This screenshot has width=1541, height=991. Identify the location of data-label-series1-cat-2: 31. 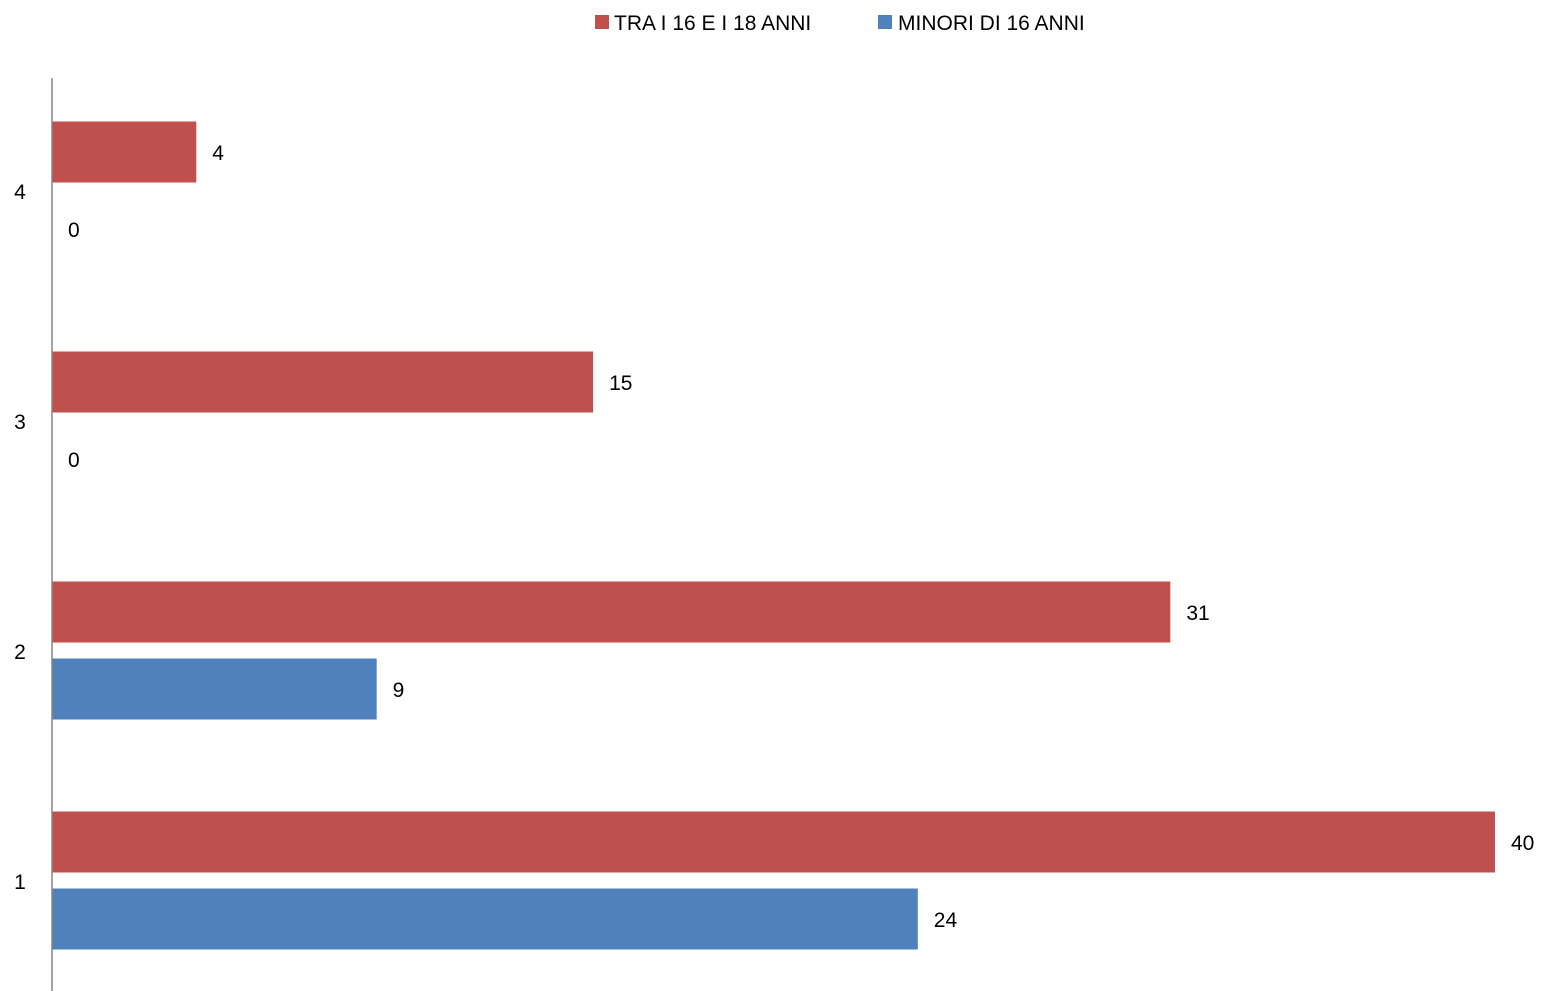
(1197, 613).